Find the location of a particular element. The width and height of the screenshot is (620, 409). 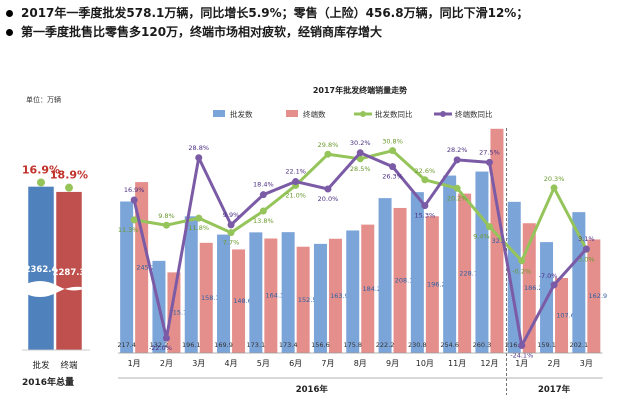

wholesale-yoy-label: 20.3% is located at coordinates (554, 179).